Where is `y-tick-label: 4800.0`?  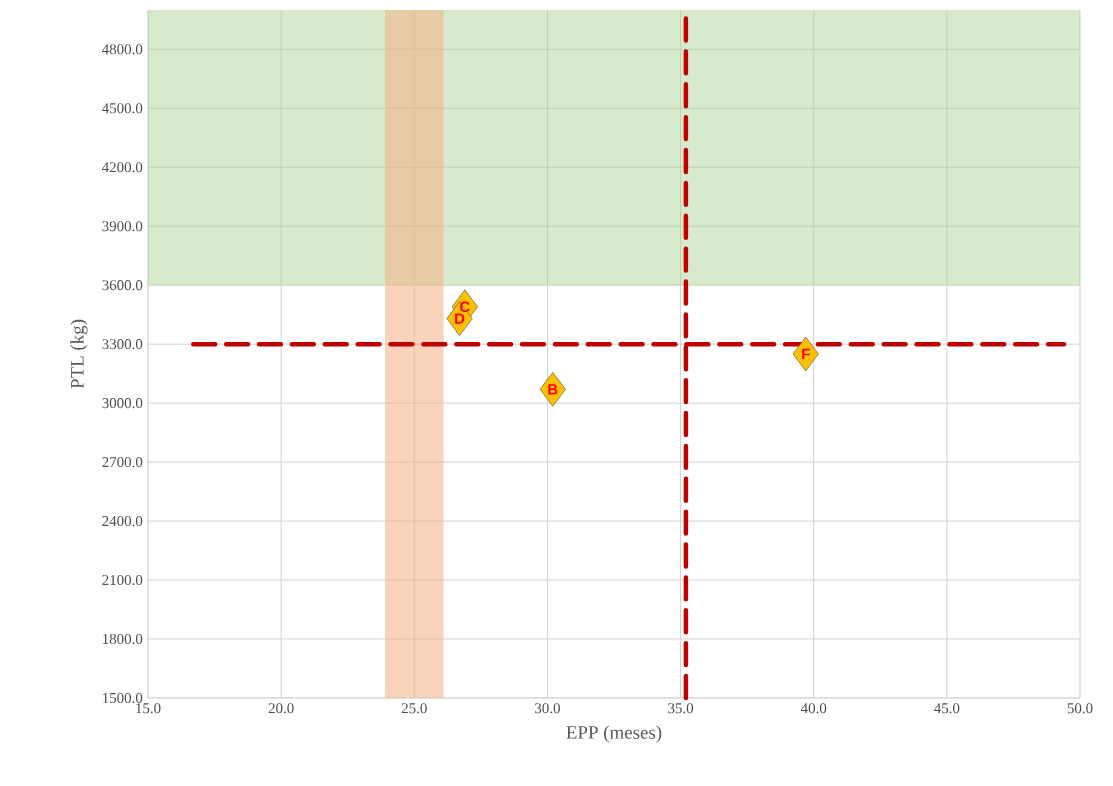 y-tick-label: 4800.0 is located at coordinates (122, 49).